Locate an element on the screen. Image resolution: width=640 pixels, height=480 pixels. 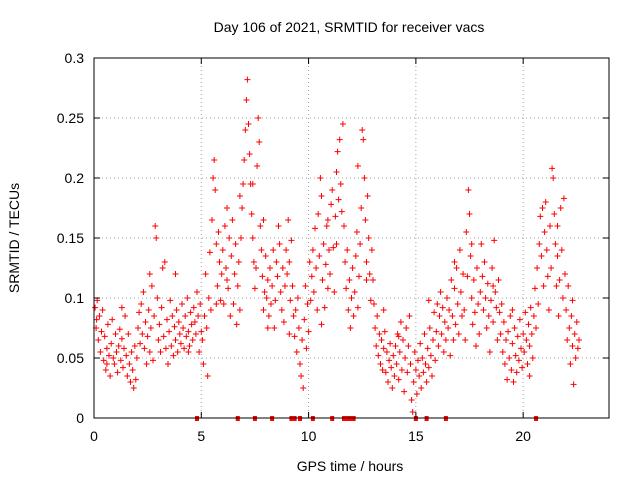
y-tick-label: 0.15 is located at coordinates (70, 238).